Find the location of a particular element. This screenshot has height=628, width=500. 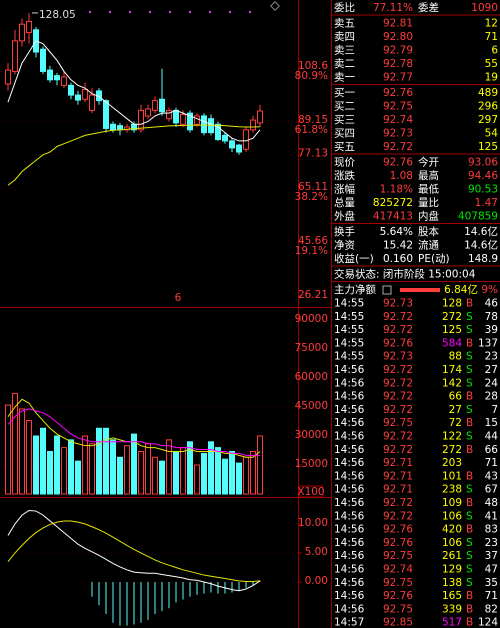

quote-cell: 825272 is located at coordinates (393, 203).